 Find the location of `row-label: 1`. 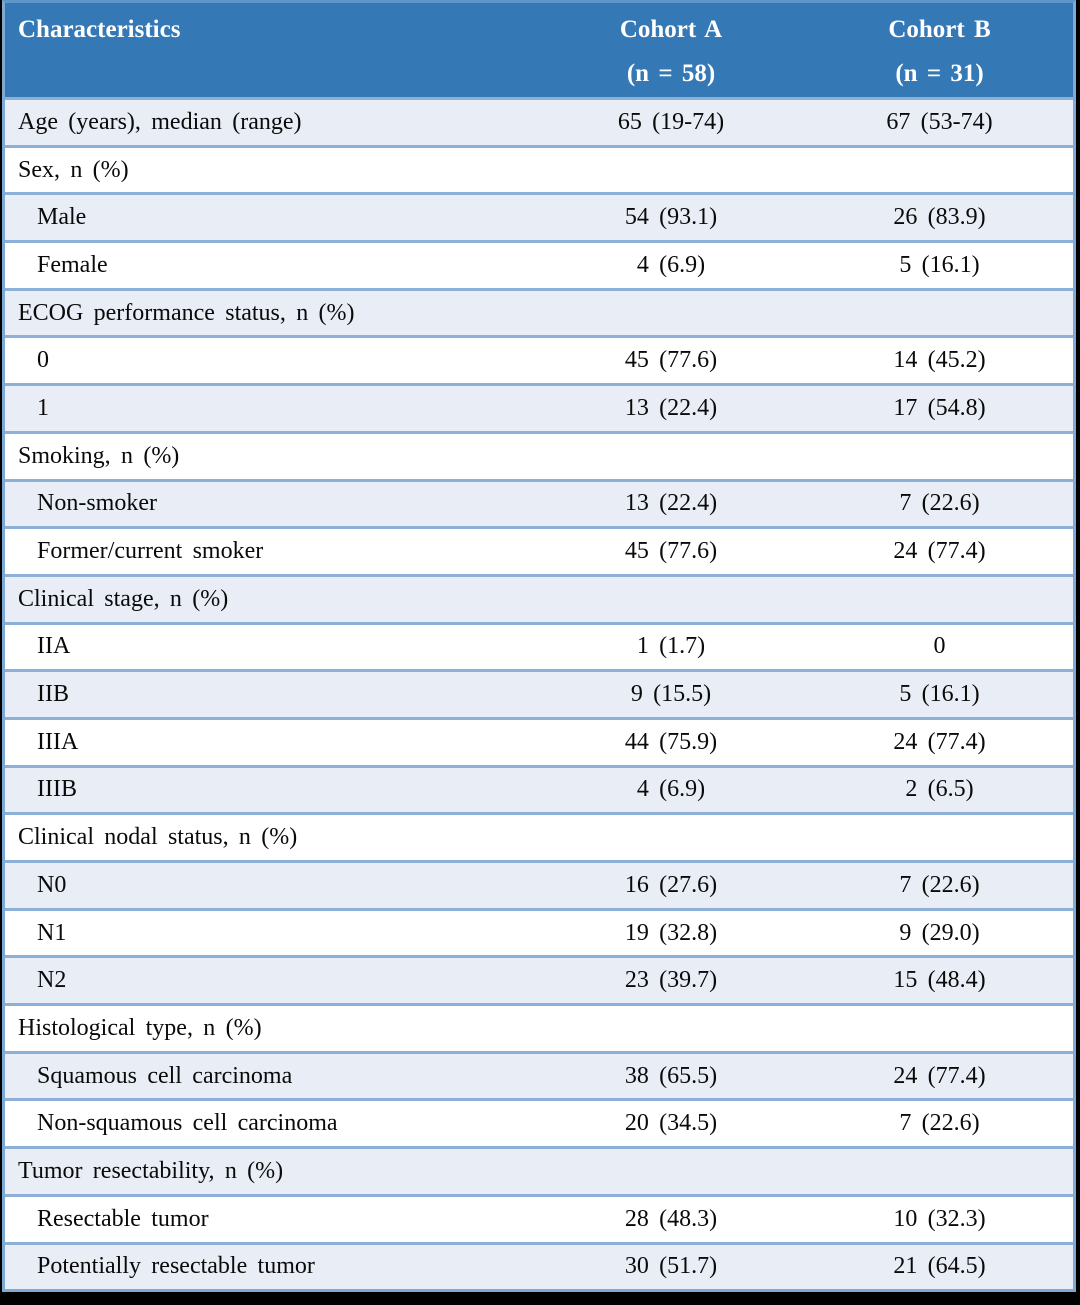

row-label: 1 is located at coordinates (43, 407).